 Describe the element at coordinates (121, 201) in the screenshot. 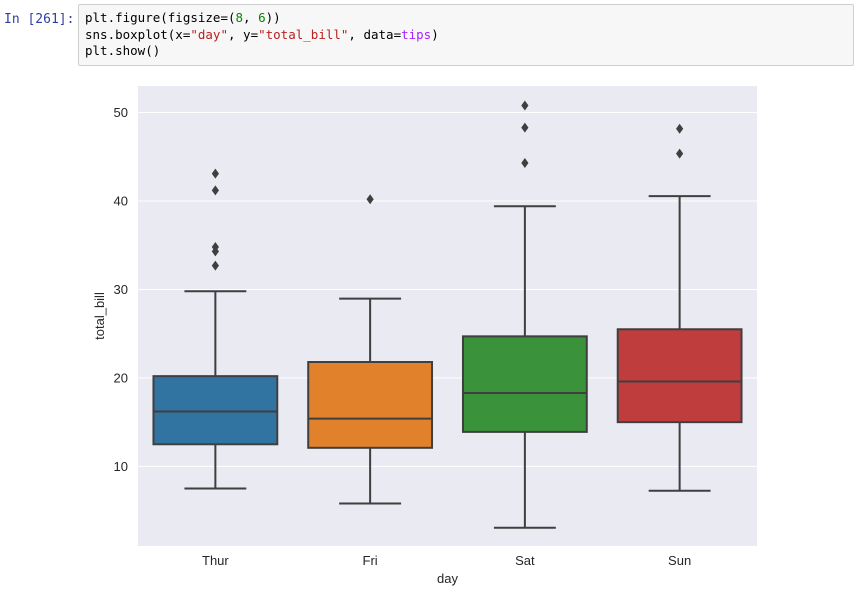

I see `y-tick-label: 40` at that location.